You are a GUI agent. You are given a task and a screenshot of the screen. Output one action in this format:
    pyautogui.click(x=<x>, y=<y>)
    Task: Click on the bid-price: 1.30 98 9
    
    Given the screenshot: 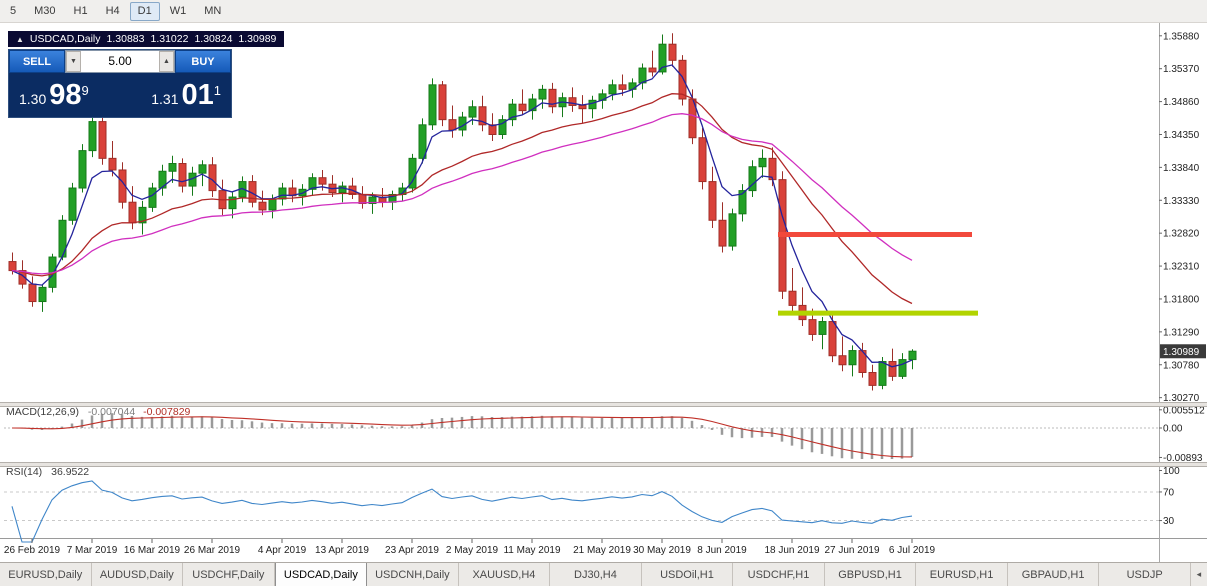 What is the action you would take?
    pyautogui.click(x=54, y=95)
    